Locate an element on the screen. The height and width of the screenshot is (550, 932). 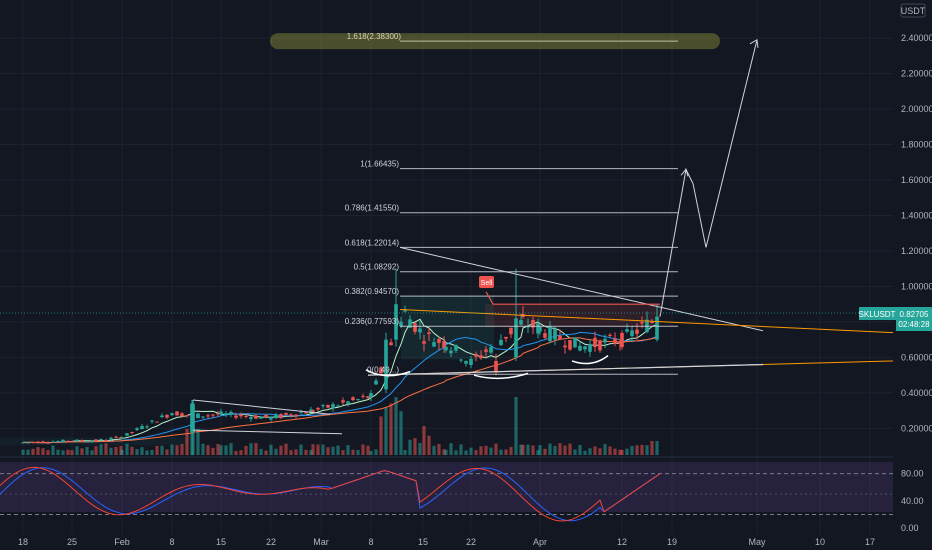
position-fill-red is located at coordinates (572, 316).